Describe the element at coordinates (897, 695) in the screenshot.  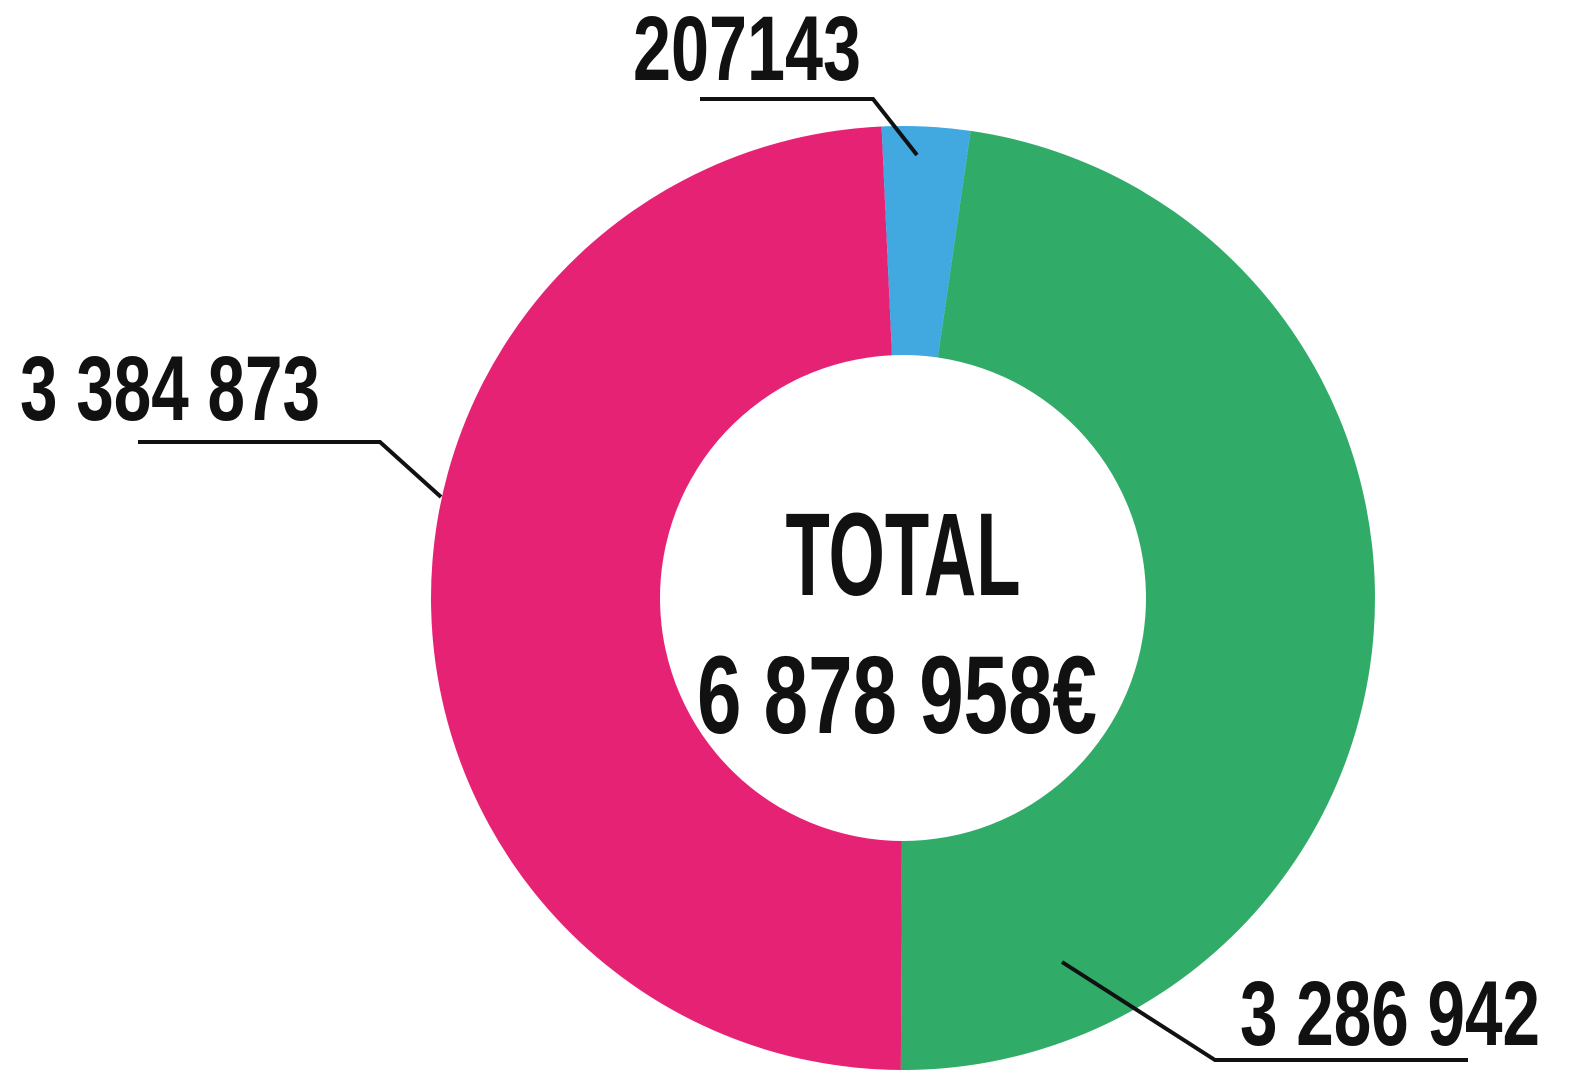
I see `center-label: 6 878 958€` at that location.